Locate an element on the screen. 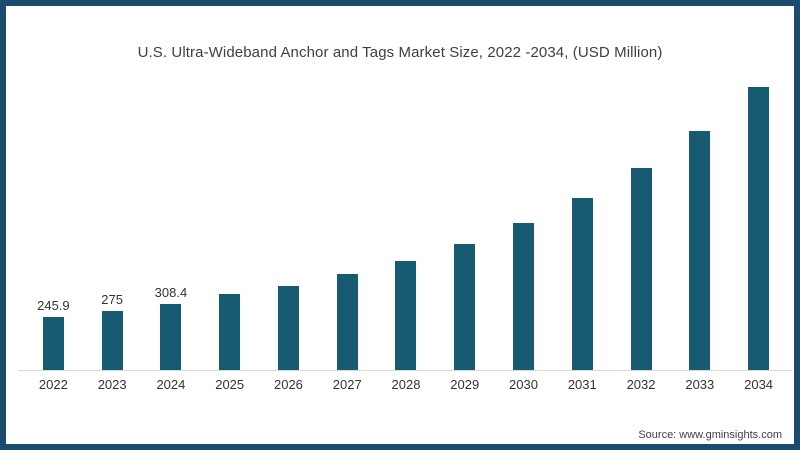 This screenshot has width=800, height=450. bar-slot-2034 is located at coordinates (758, 228).